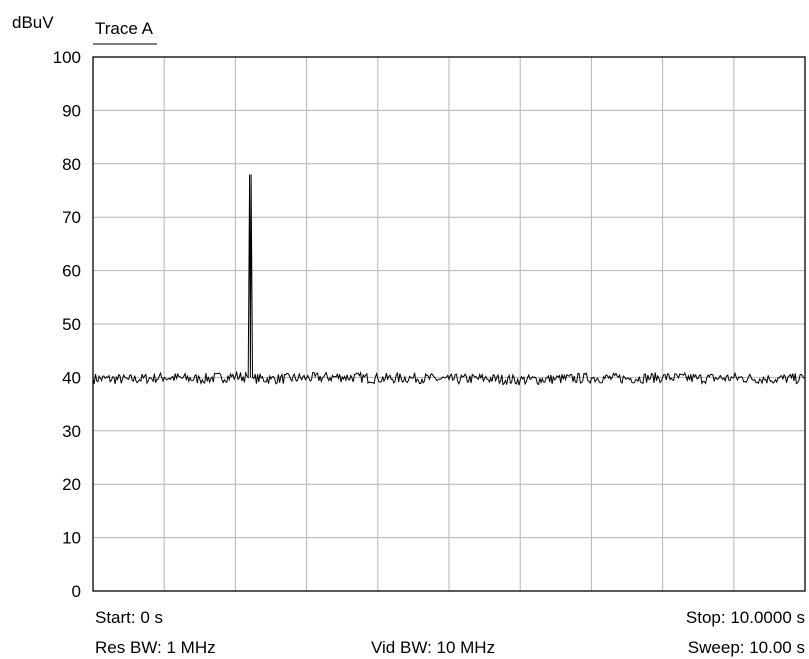  I want to click on y-tick-label: 80, so click(71, 164).